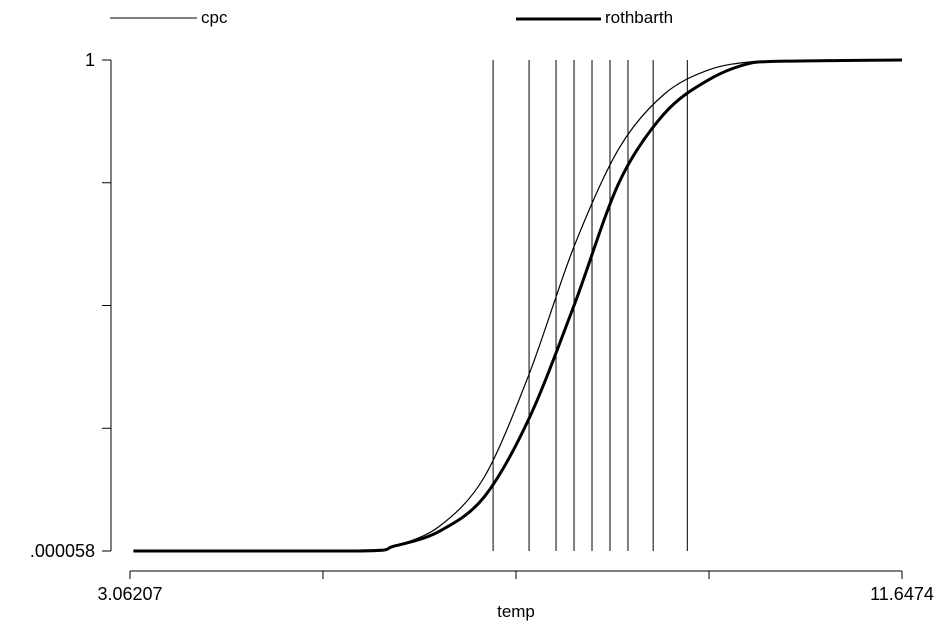 The image size is (948, 627). Describe the element at coordinates (516, 611) in the screenshot. I see `x-axis-title: temp` at that location.